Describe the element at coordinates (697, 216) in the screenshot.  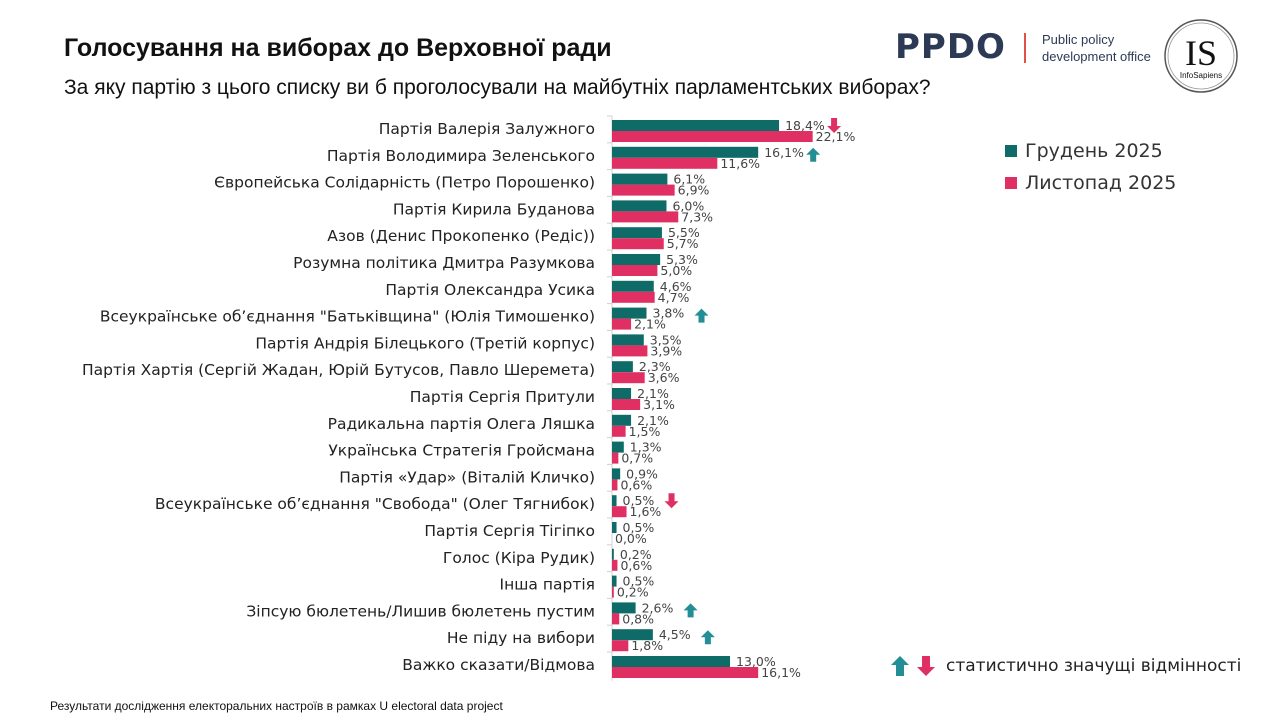
I see `value-label-november: 7,3%` at that location.